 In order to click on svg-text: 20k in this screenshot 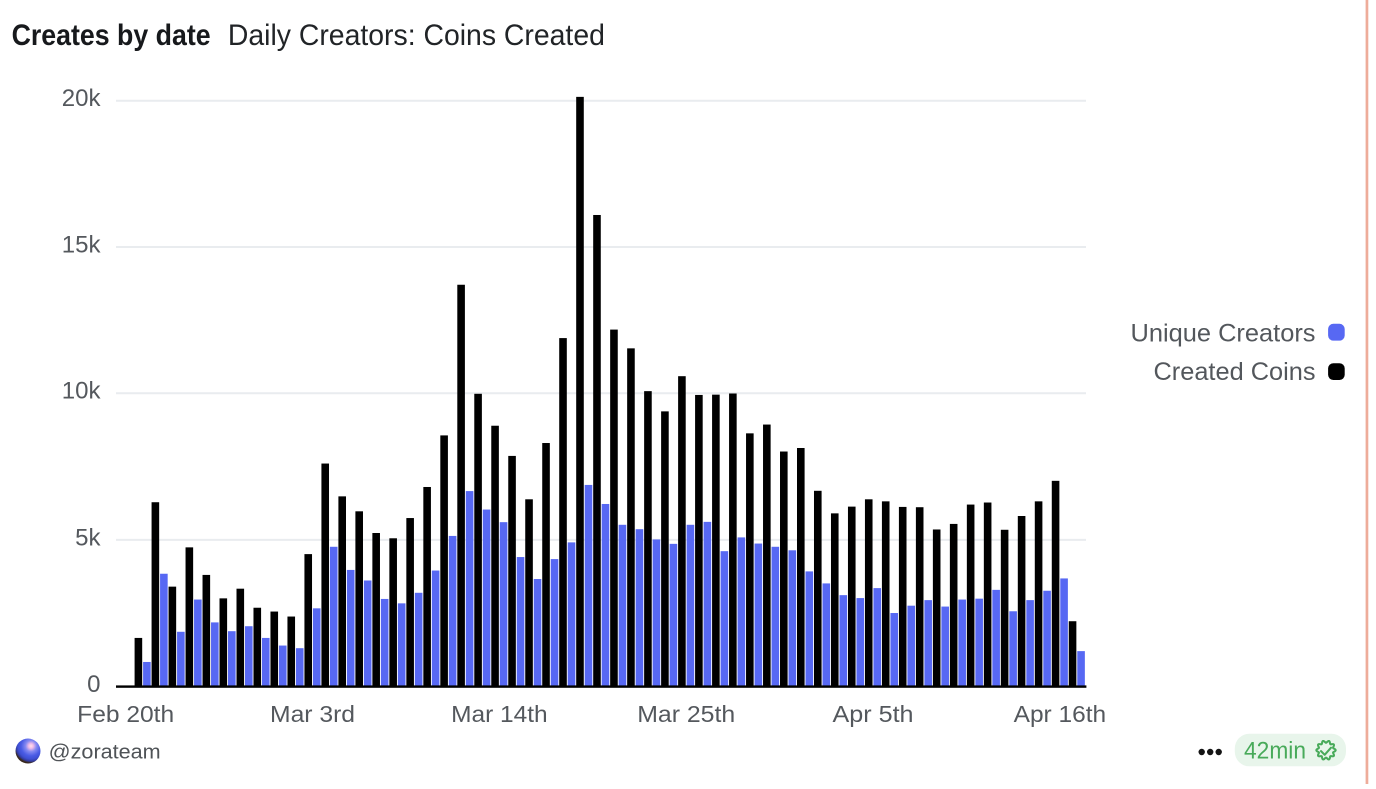, I will do `click(82, 98)`.